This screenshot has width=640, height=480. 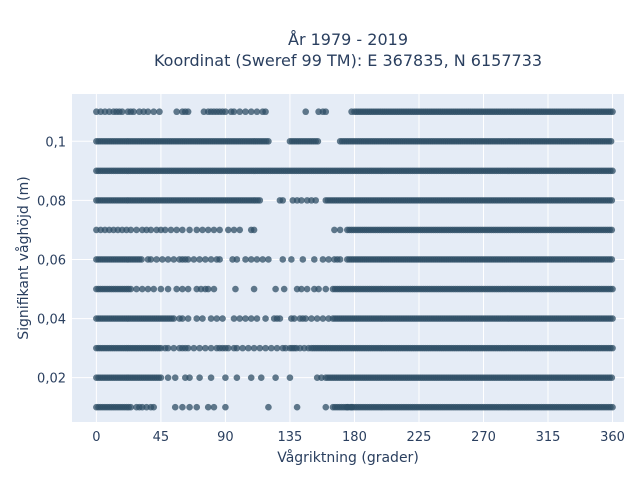 I want to click on chart-title-line-1: År 1979 - 2019, so click(x=348, y=39).